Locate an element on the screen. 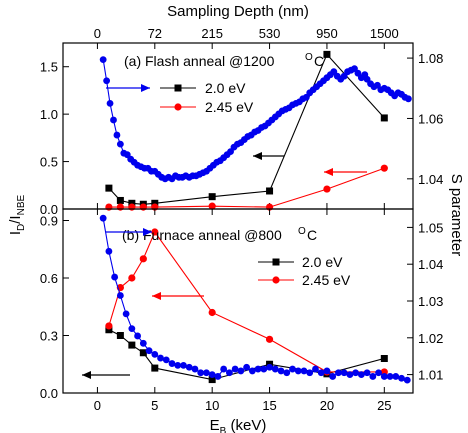  x-axis-label-sub: B is located at coordinates (223, 429).